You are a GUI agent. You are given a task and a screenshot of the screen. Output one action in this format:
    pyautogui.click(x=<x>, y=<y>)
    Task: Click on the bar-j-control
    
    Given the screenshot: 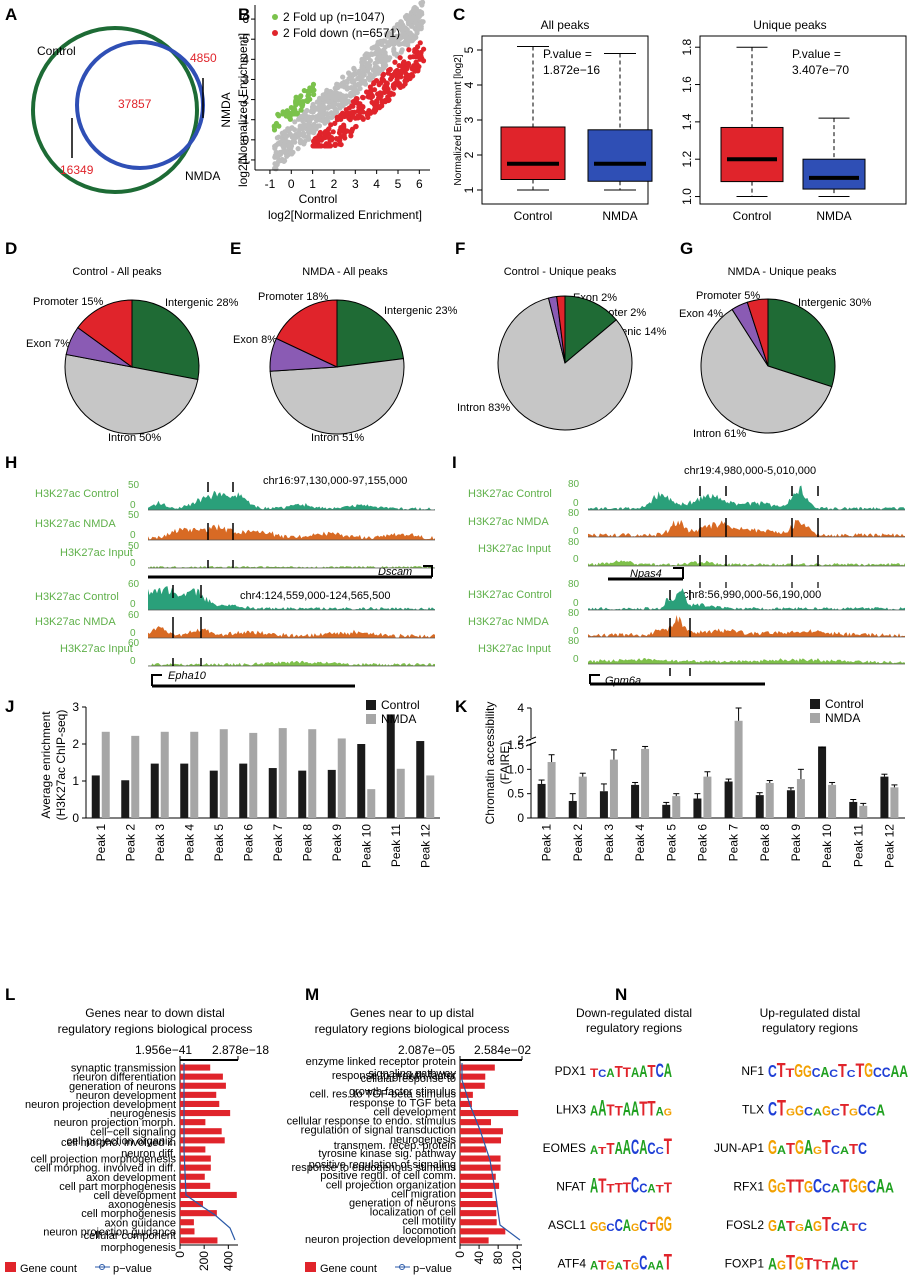 What is the action you would take?
    pyautogui.click(x=420, y=779)
    